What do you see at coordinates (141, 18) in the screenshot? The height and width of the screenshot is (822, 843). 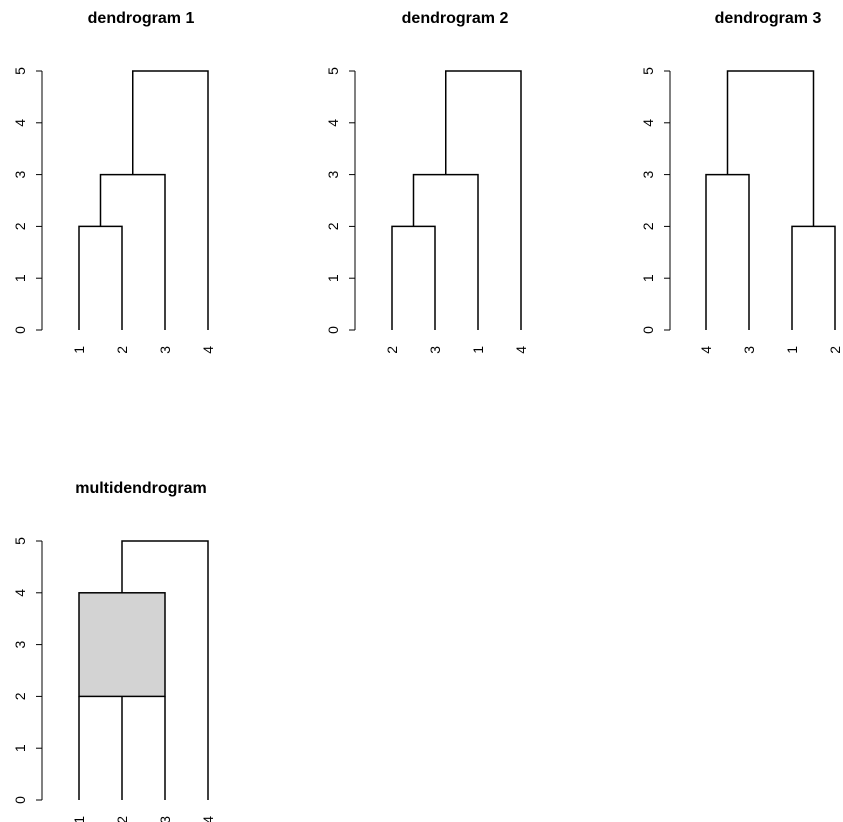 I see `panel-title: dendrogram 1` at bounding box center [141, 18].